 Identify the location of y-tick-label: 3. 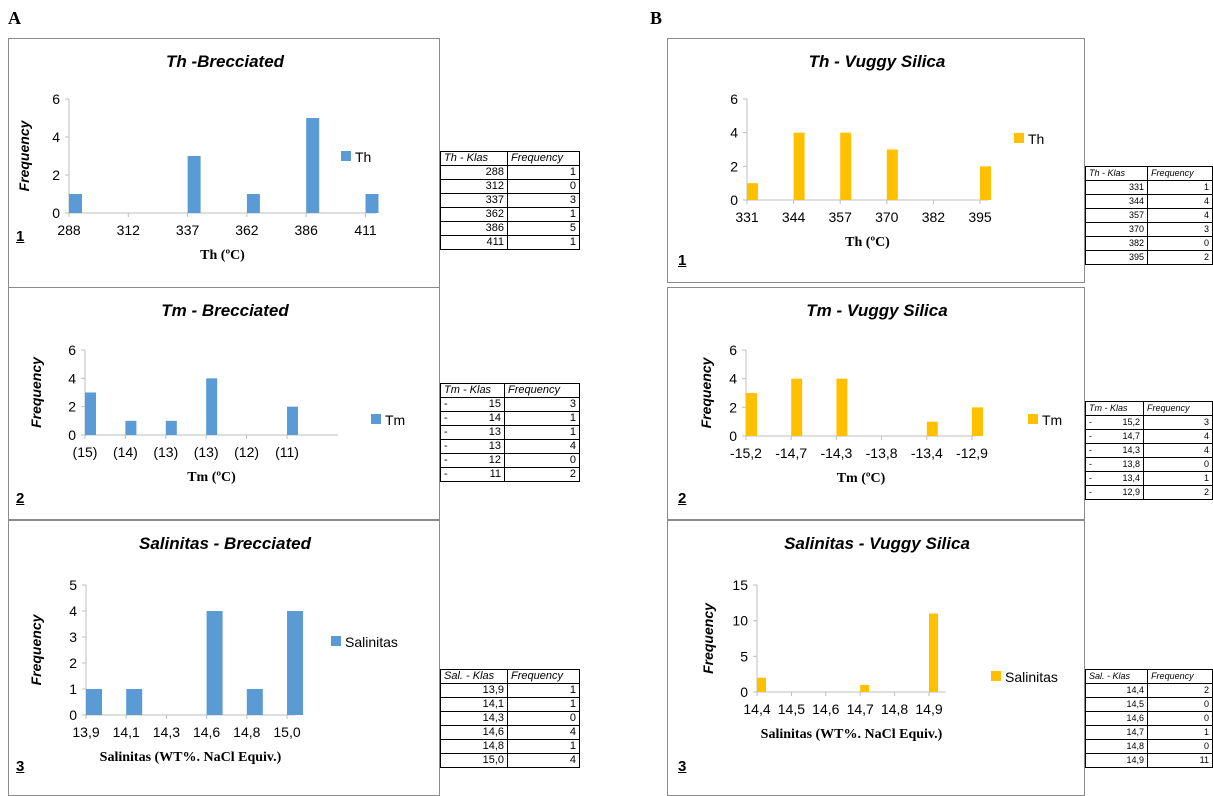
(73, 637).